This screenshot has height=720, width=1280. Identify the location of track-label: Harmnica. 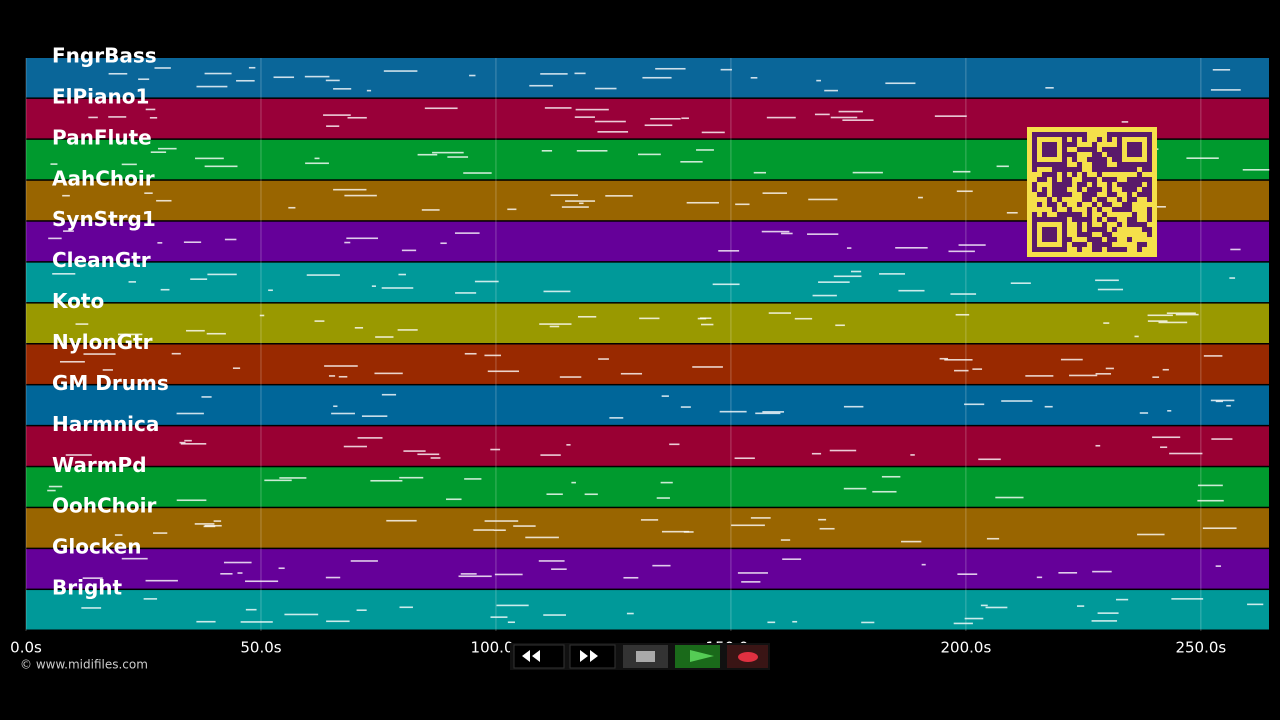
(105, 424).